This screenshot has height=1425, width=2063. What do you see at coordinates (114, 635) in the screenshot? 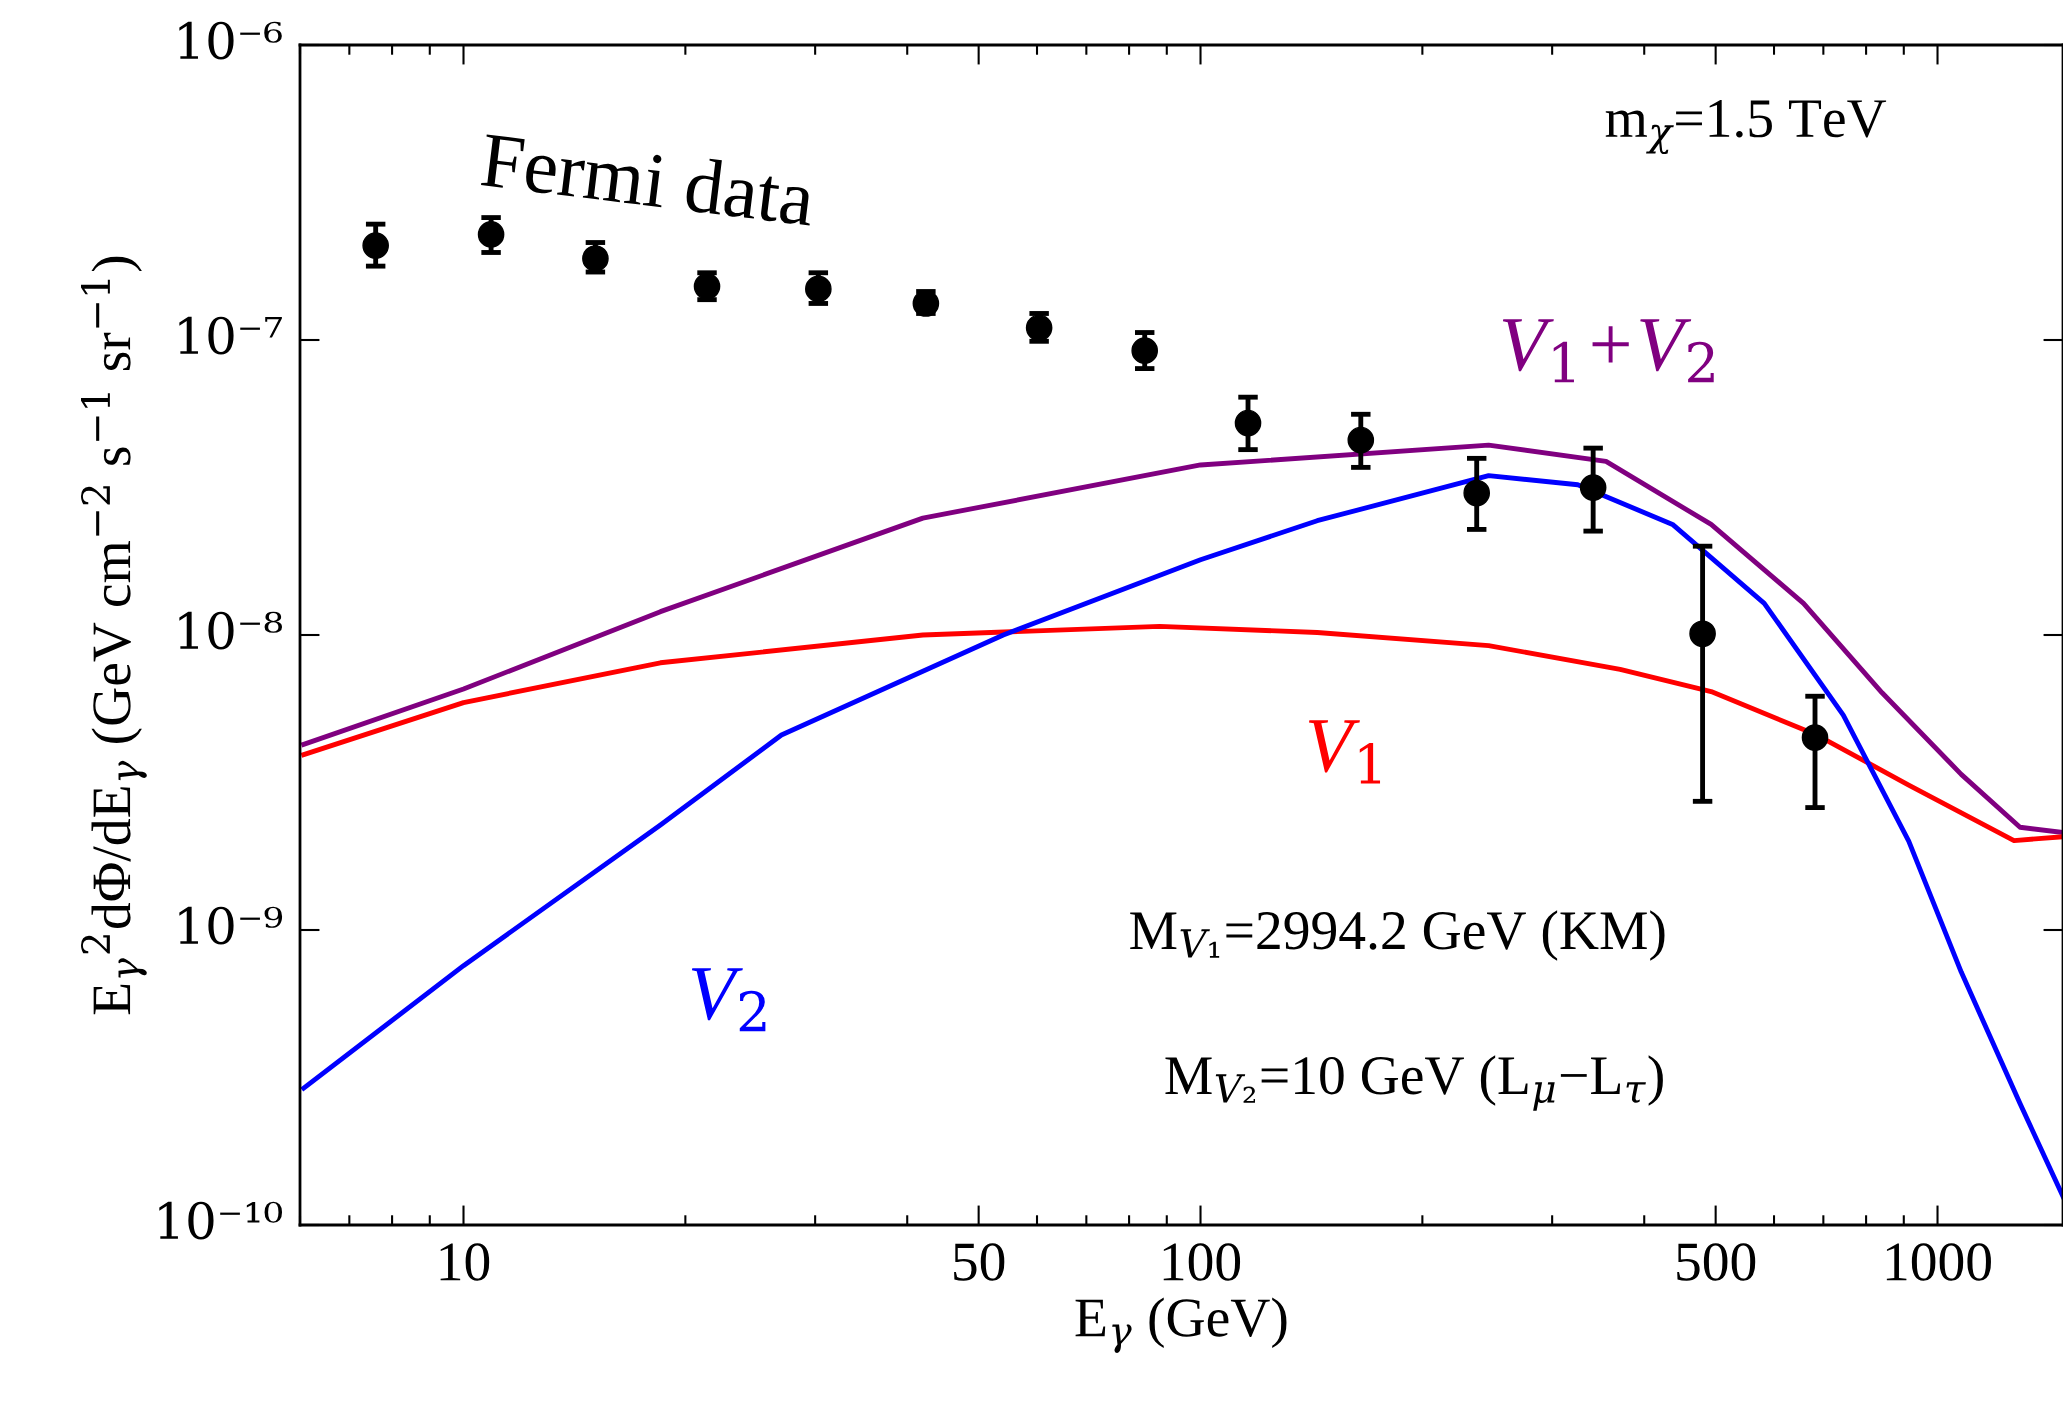
I see `text: E$_{γ}$$^{2}$dΦ/dE$_{γ}$ (GeV cm$^{−2}$ s$^{−1}$ sr$^{−1}$)` at bounding box center [114, 635].